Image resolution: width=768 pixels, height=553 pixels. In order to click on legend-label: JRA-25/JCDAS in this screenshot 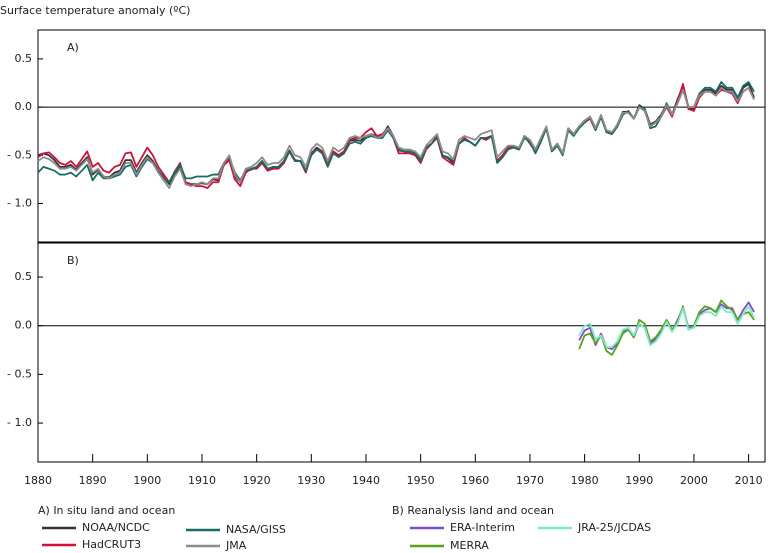, I will do `click(614, 527)`.